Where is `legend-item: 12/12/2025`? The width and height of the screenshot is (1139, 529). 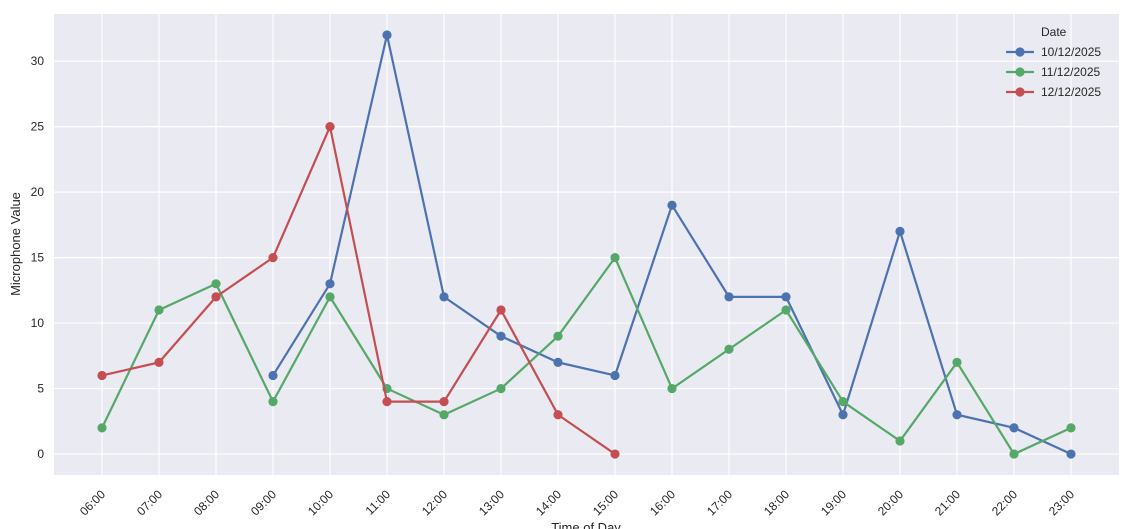
legend-item: 12/12/2025 is located at coordinates (1053, 92).